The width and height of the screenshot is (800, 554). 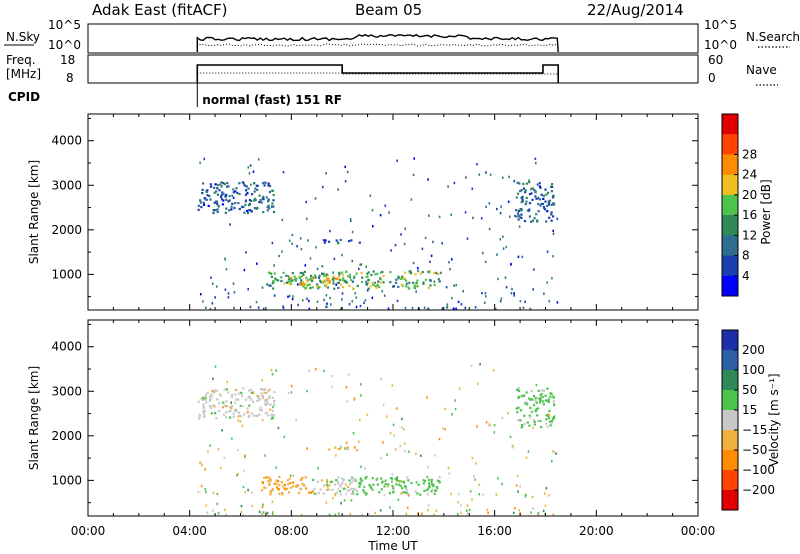 I want to click on colorbar-tick-label: 12, so click(x=749, y=235).